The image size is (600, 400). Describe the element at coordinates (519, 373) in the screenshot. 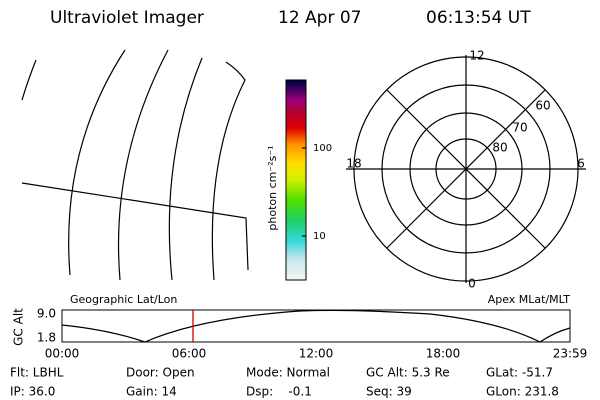

I see `info-field: GLat: -51.7` at that location.